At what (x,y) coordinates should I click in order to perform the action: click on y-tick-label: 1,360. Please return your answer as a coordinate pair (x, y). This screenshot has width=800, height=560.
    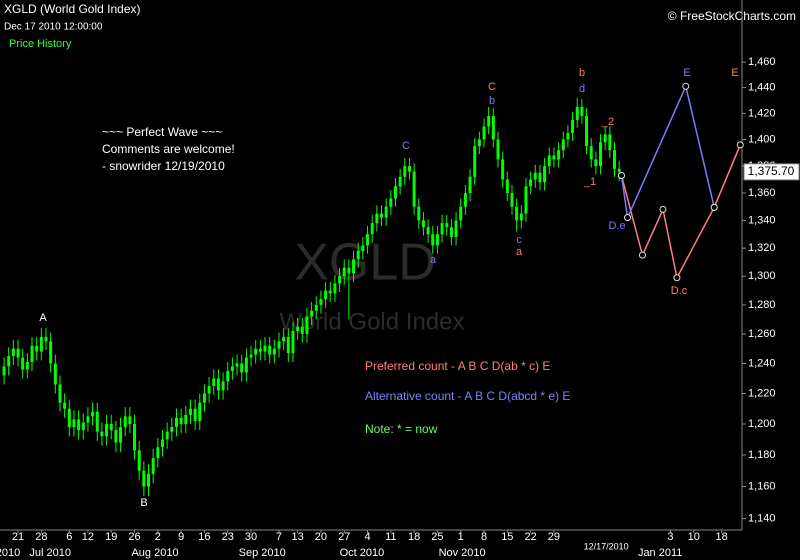
    Looking at the image, I should click on (762, 193).